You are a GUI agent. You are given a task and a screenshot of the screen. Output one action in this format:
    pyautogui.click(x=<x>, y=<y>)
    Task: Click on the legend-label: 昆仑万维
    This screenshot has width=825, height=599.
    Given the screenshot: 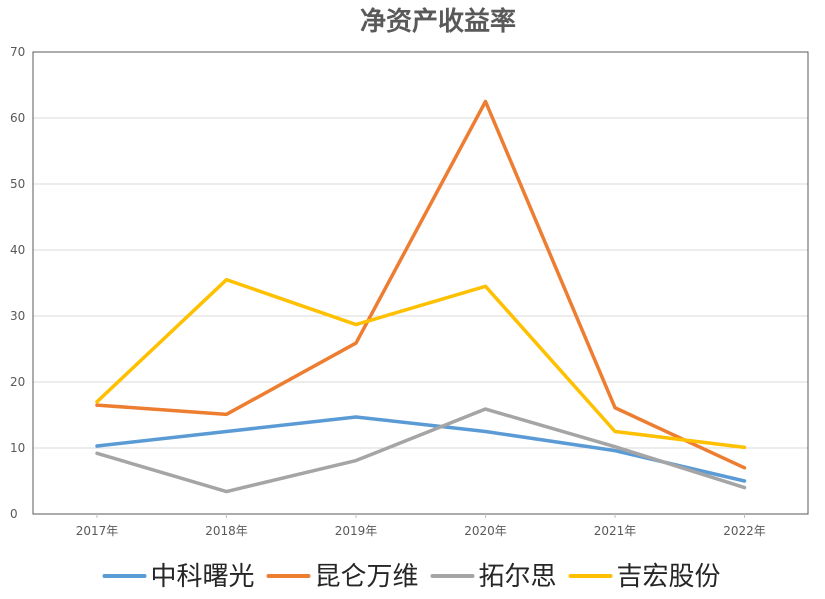 What is the action you would take?
    pyautogui.click(x=367, y=577)
    